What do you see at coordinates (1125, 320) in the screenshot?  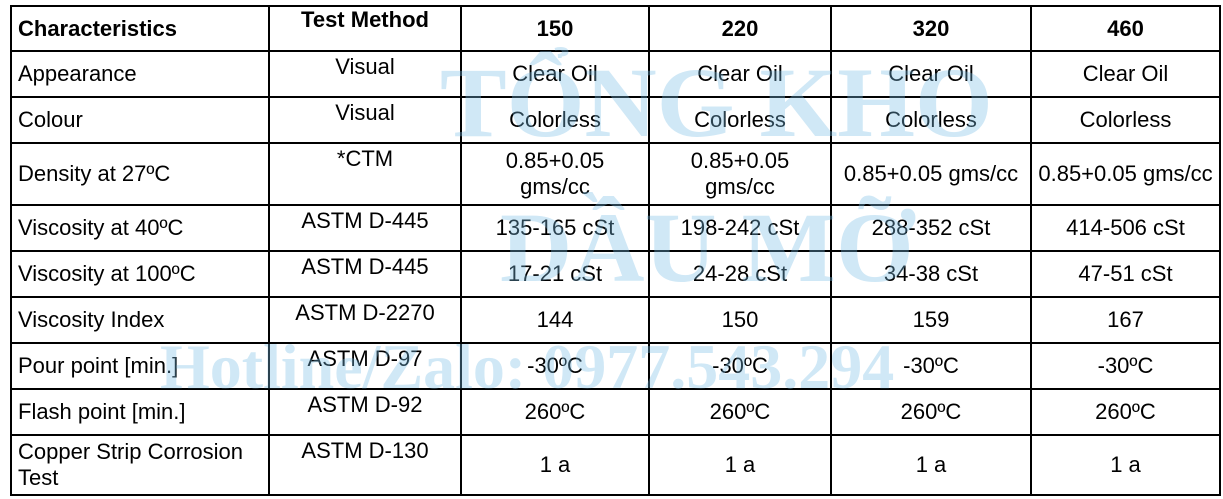 I see `table-cell: 167` at bounding box center [1125, 320].